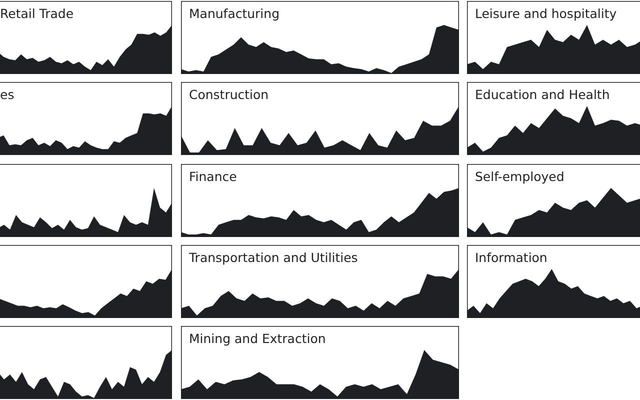 The height and width of the screenshot is (400, 640). Describe the element at coordinates (229, 94) in the screenshot. I see `chart-title: Construction` at that location.